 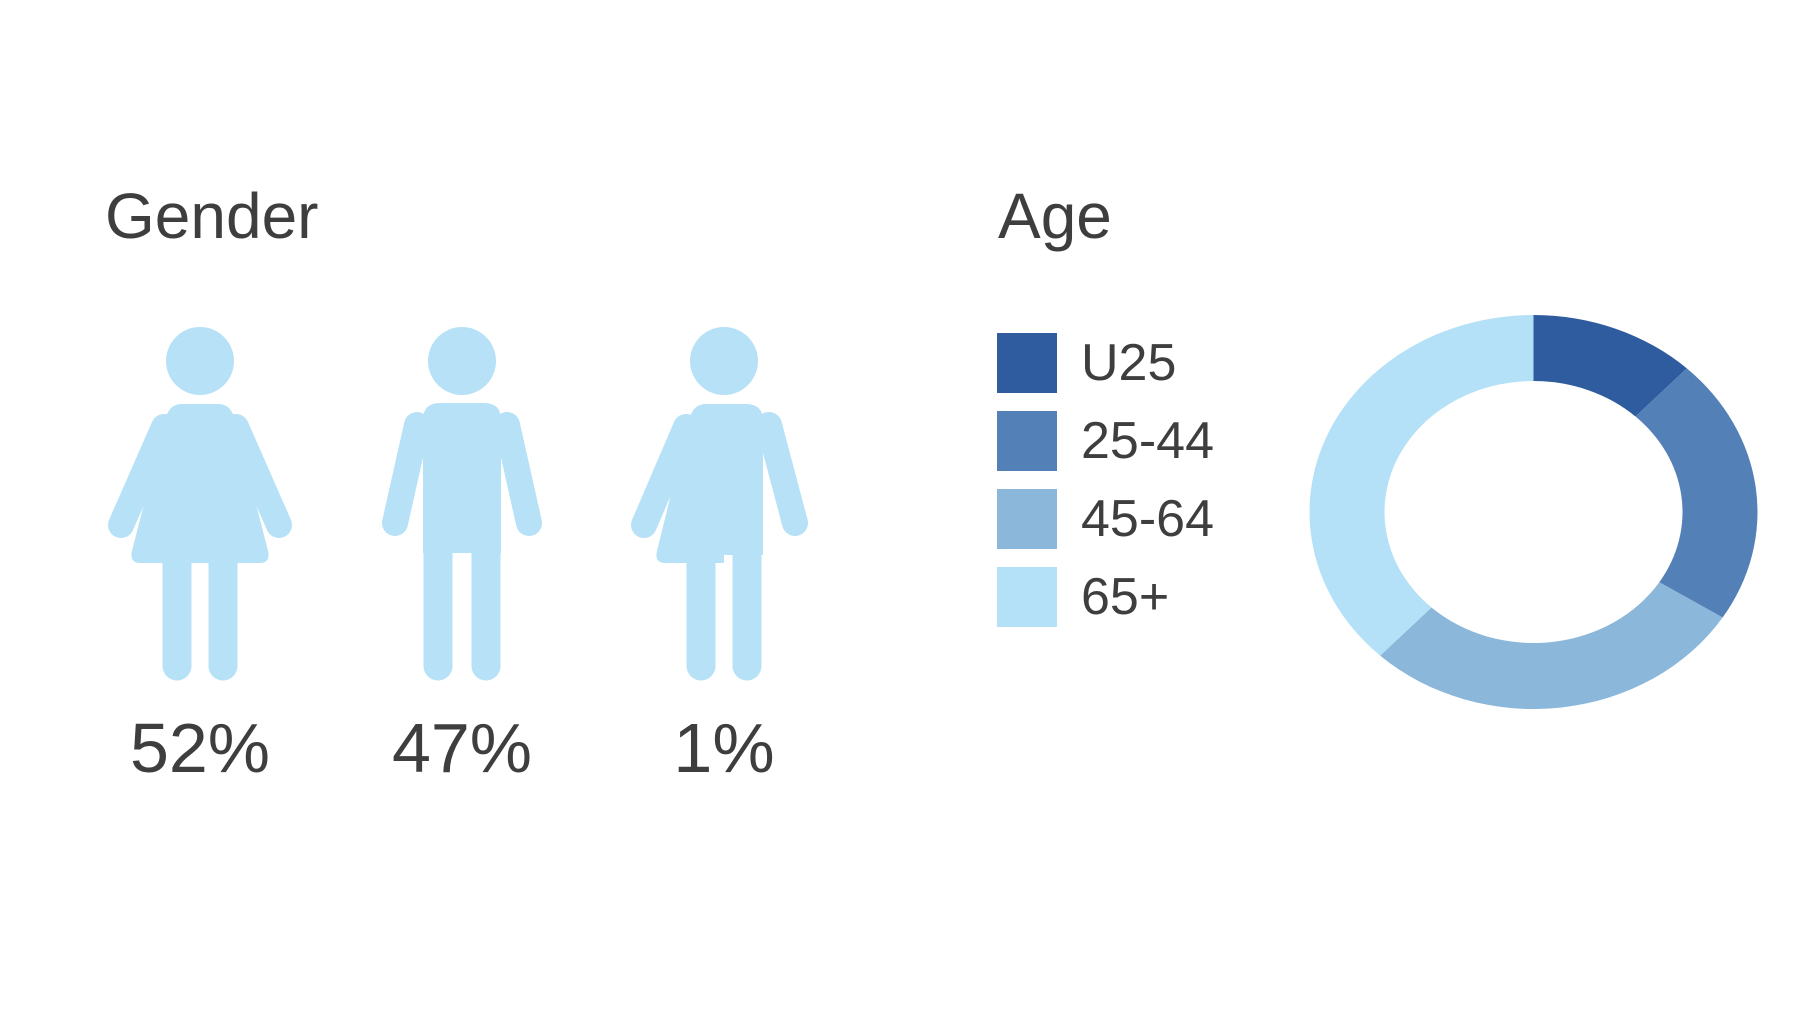 I want to click on donut-segment-65+, so click(x=1421, y=485).